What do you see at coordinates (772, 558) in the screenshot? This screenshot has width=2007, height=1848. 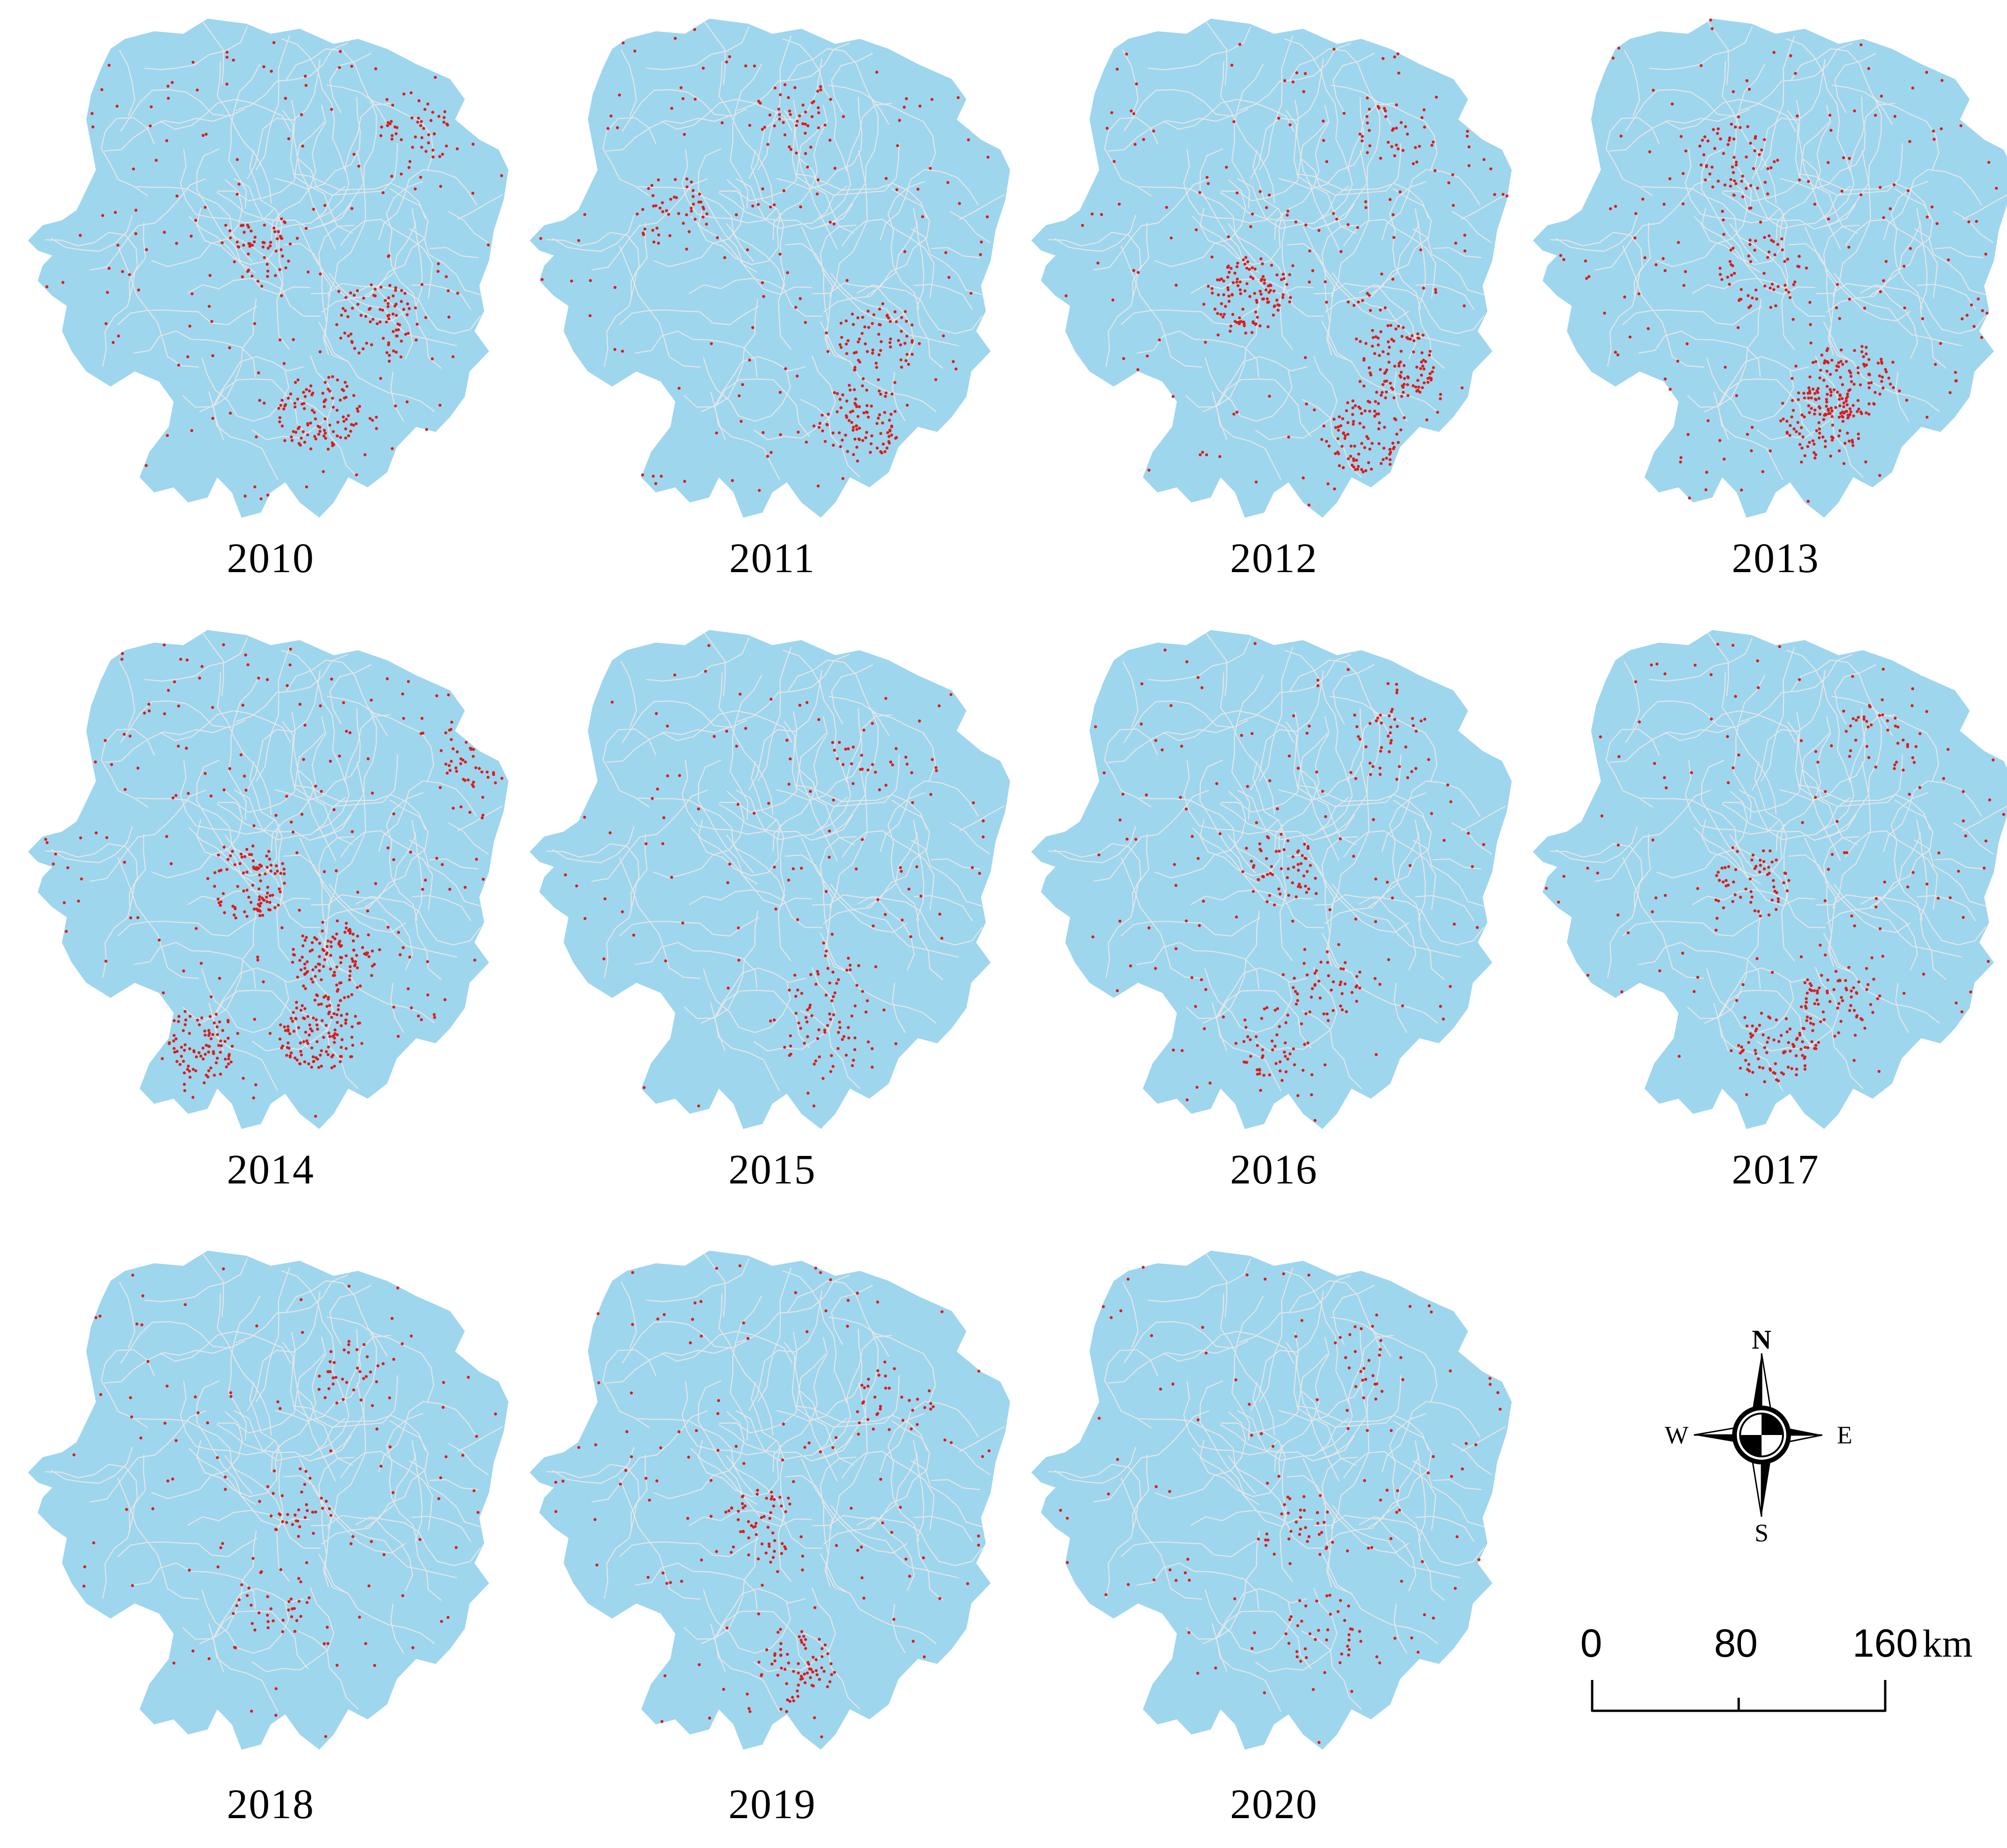 I see `year-label: 2011` at bounding box center [772, 558].